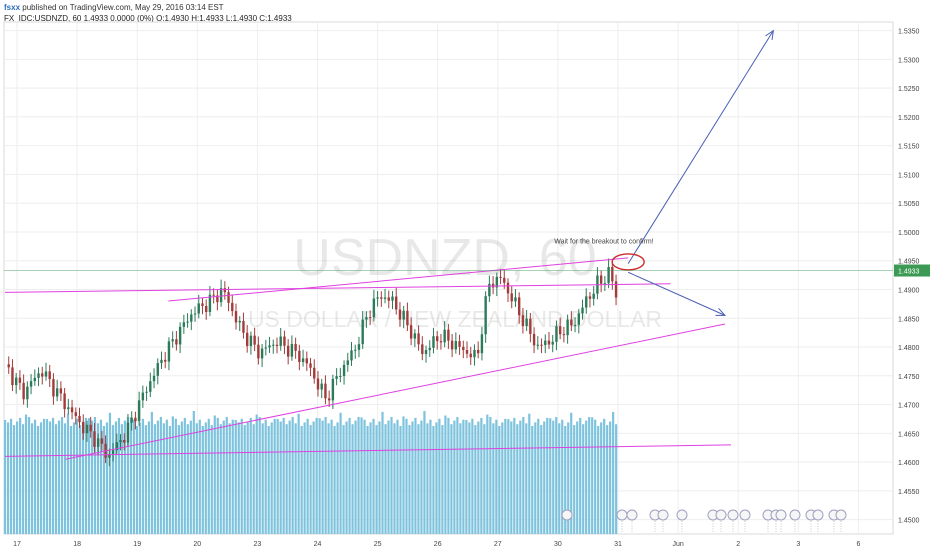  I want to click on x-tick-label: 3, so click(798, 544).